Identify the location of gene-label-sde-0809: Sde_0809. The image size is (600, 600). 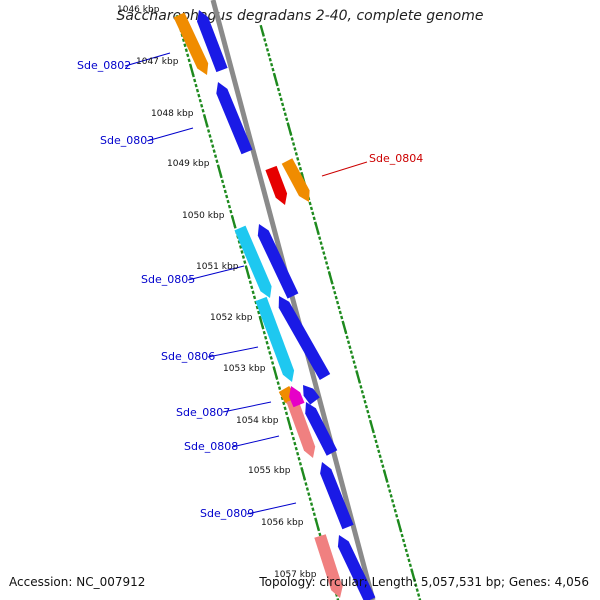
(227, 513).